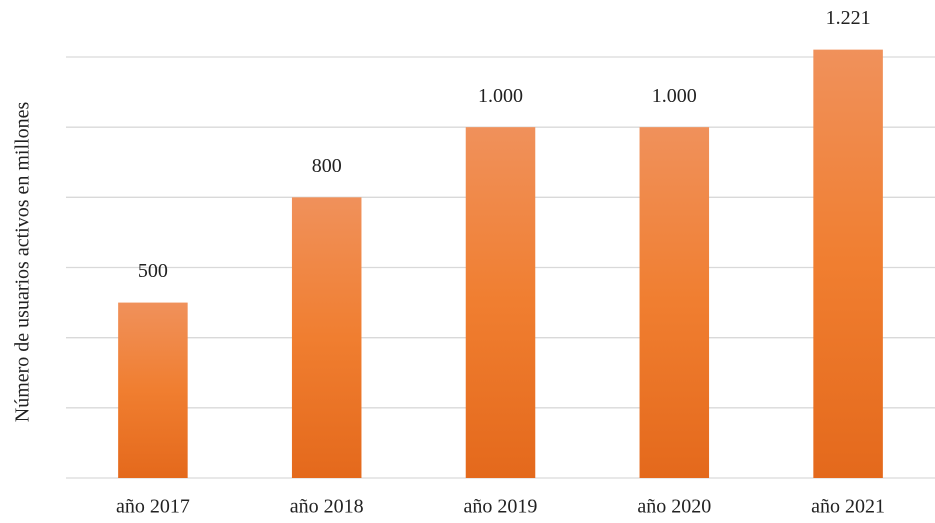 This screenshot has height=523, width=935. Describe the element at coordinates (327, 507) in the screenshot. I see `x-tick-label: año 2018` at that location.